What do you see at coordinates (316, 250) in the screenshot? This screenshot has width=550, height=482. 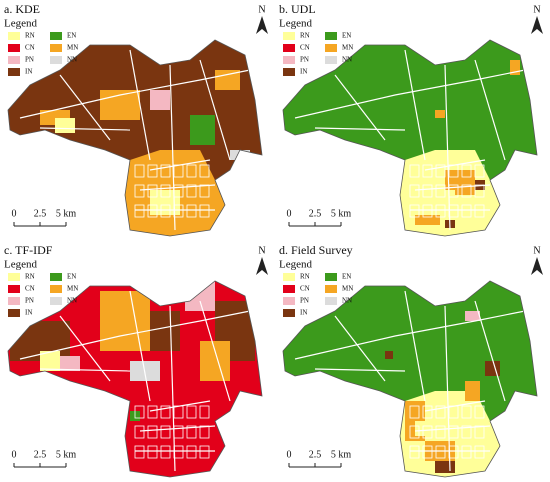 I see `panel-title: d. Field Survey` at bounding box center [316, 250].